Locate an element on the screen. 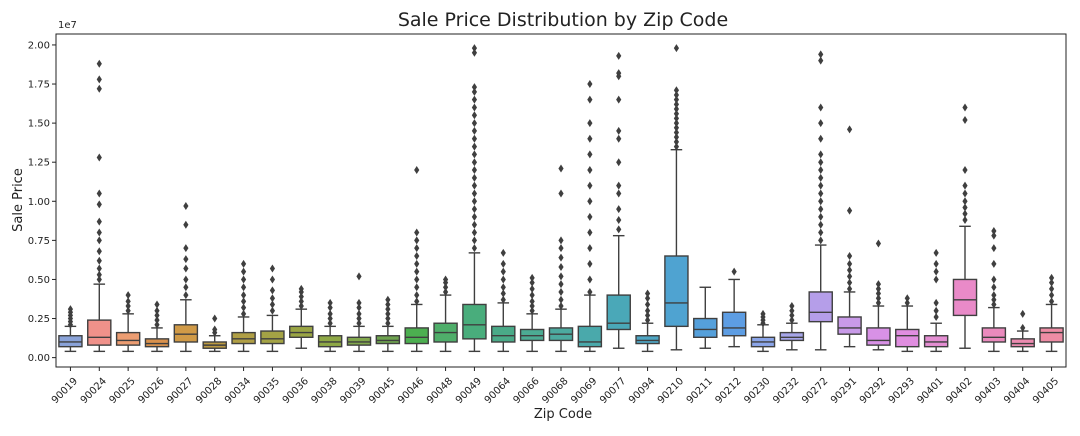 This screenshot has width=1080, height=436. x-tick-label: 90230 is located at coordinates (757, 391).